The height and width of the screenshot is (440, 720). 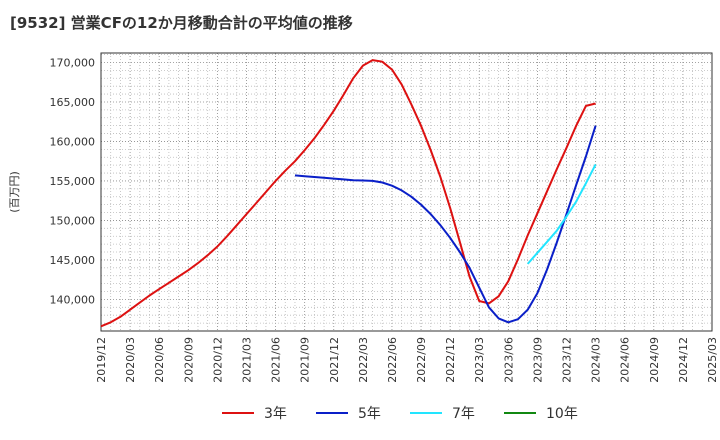 I want to click on x-tick-label: 2024/09, so click(x=654, y=360).